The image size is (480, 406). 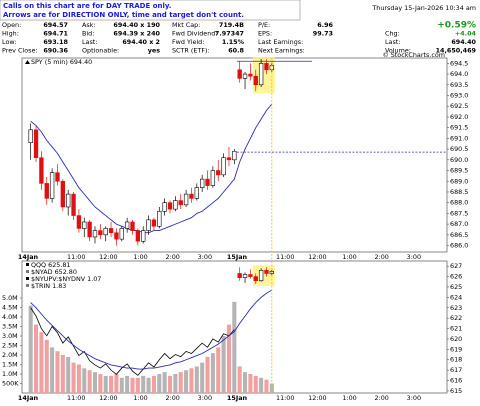 What do you see at coordinates (265, 34) in the screenshot?
I see `quote-label: EPS:` at bounding box center [265, 34].